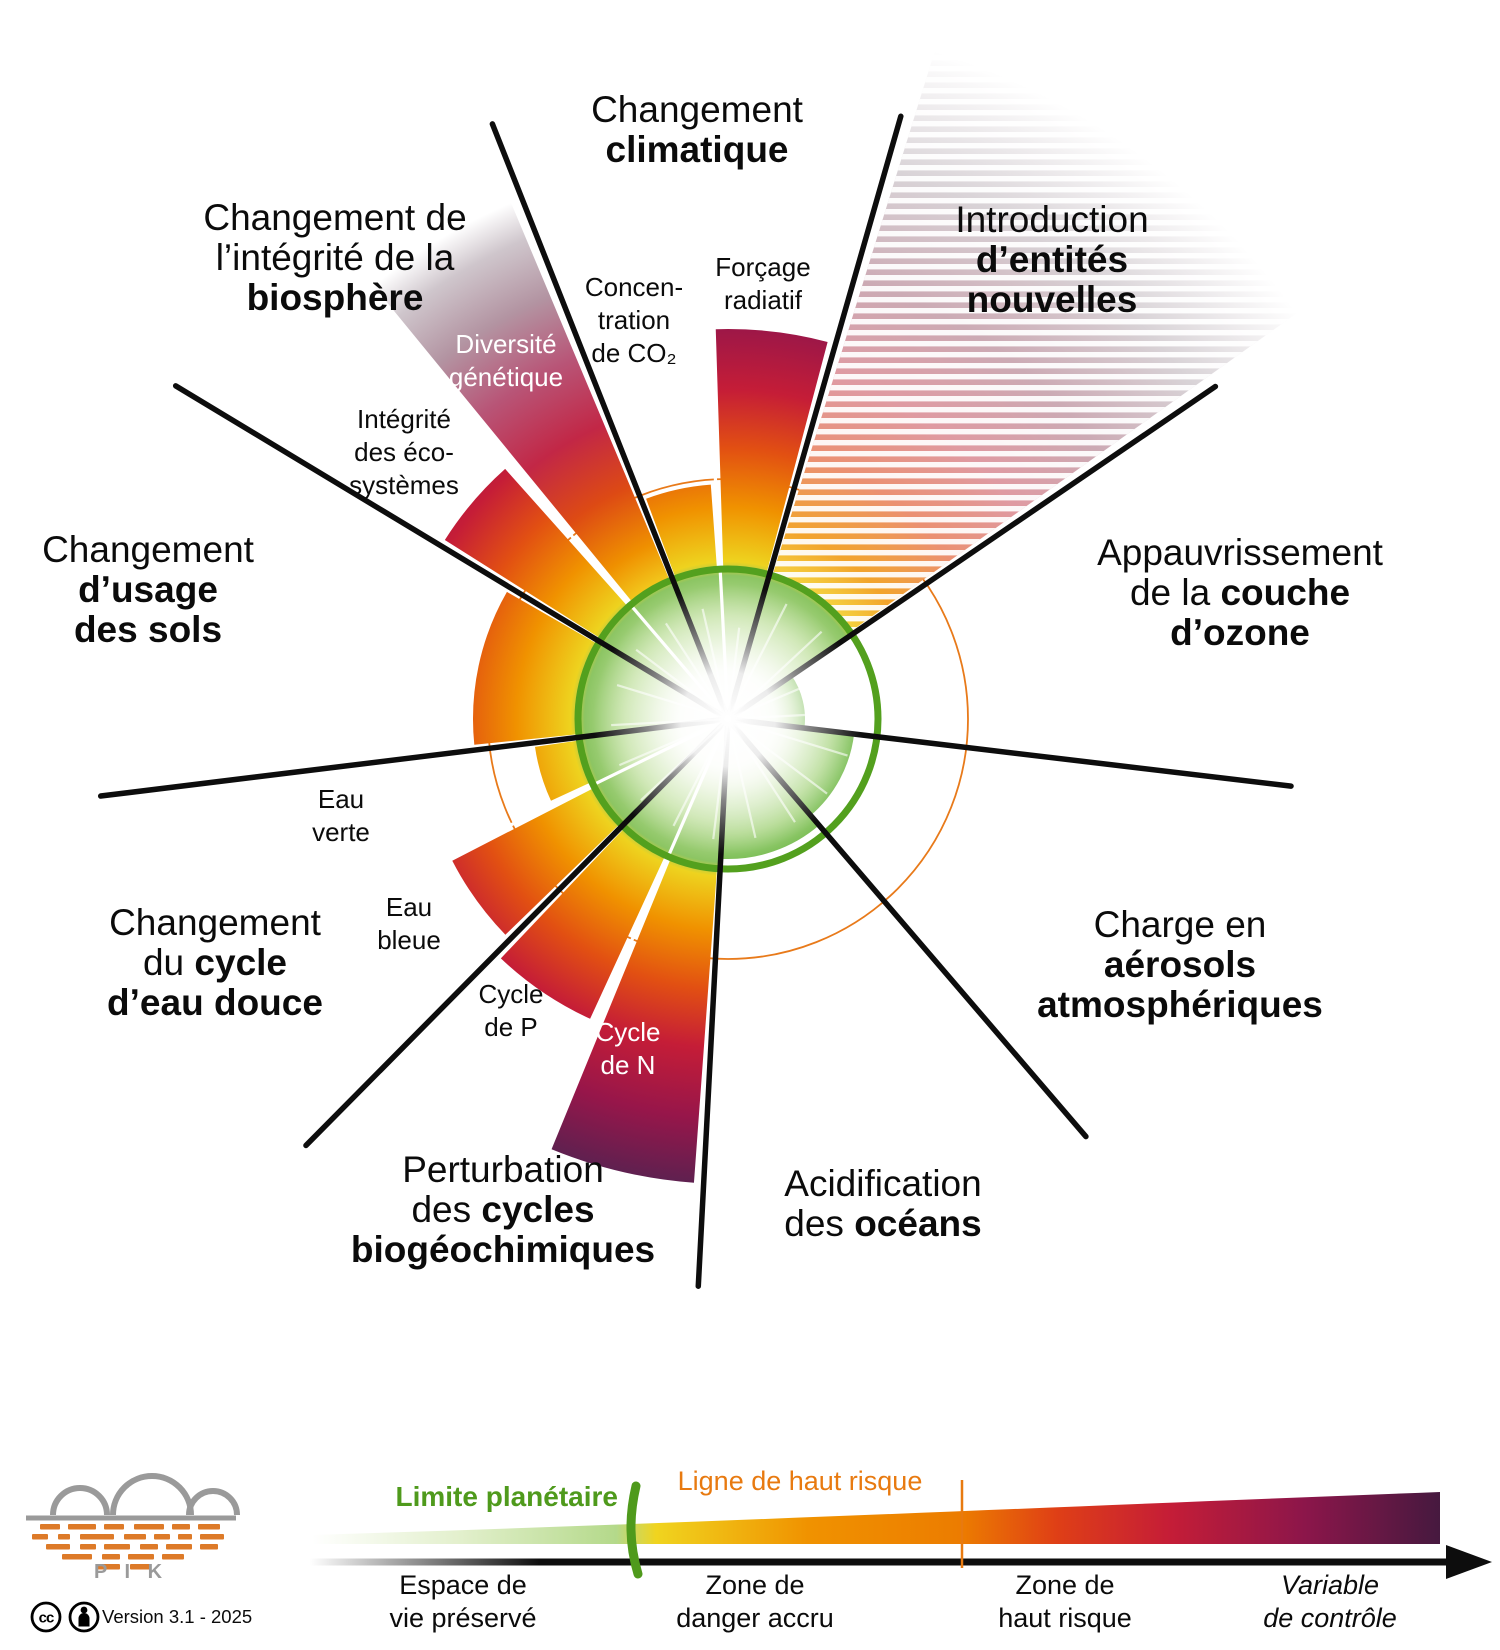 Image resolution: width=1500 pixels, height=1650 pixels. Describe the element at coordinates (1051, 259) in the screenshot. I see `title-entites-nouvelles: Introduction d’entités nouvelles` at that location.